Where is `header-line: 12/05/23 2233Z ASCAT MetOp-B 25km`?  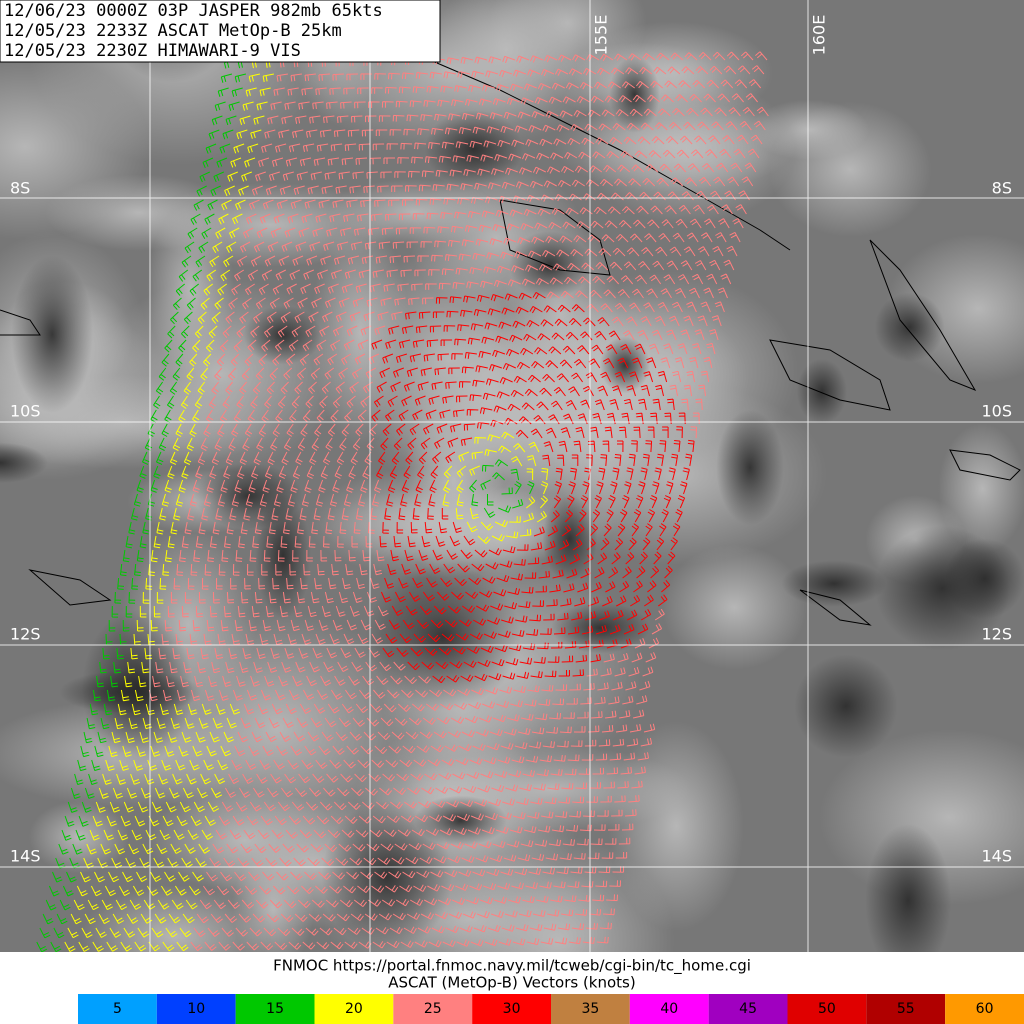 header-line: 12/05/23 2233Z ASCAT MetOp-B 25km is located at coordinates (173, 31).